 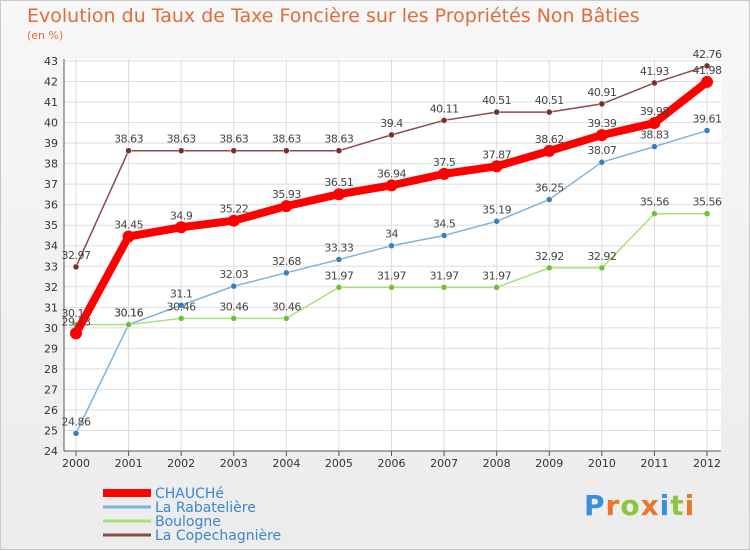 What do you see at coordinates (51, 287) in the screenshot?
I see `y-tick-label: 32` at bounding box center [51, 287].